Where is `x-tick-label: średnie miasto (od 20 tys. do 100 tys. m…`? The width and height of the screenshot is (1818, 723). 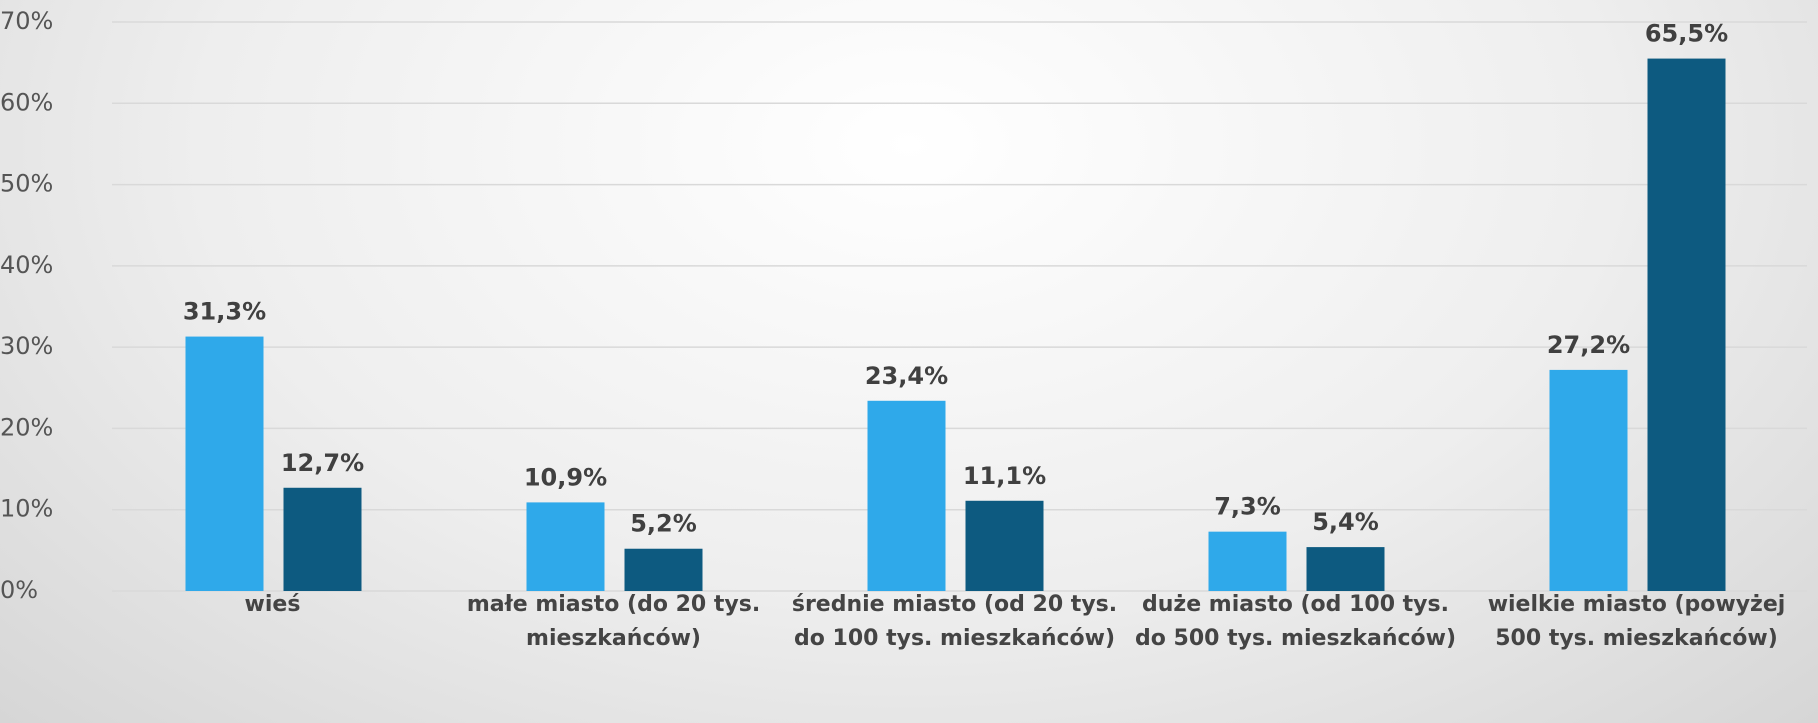 x-tick-label: średnie miasto (od 20 tys. do 100 tys. m… is located at coordinates (954, 621).